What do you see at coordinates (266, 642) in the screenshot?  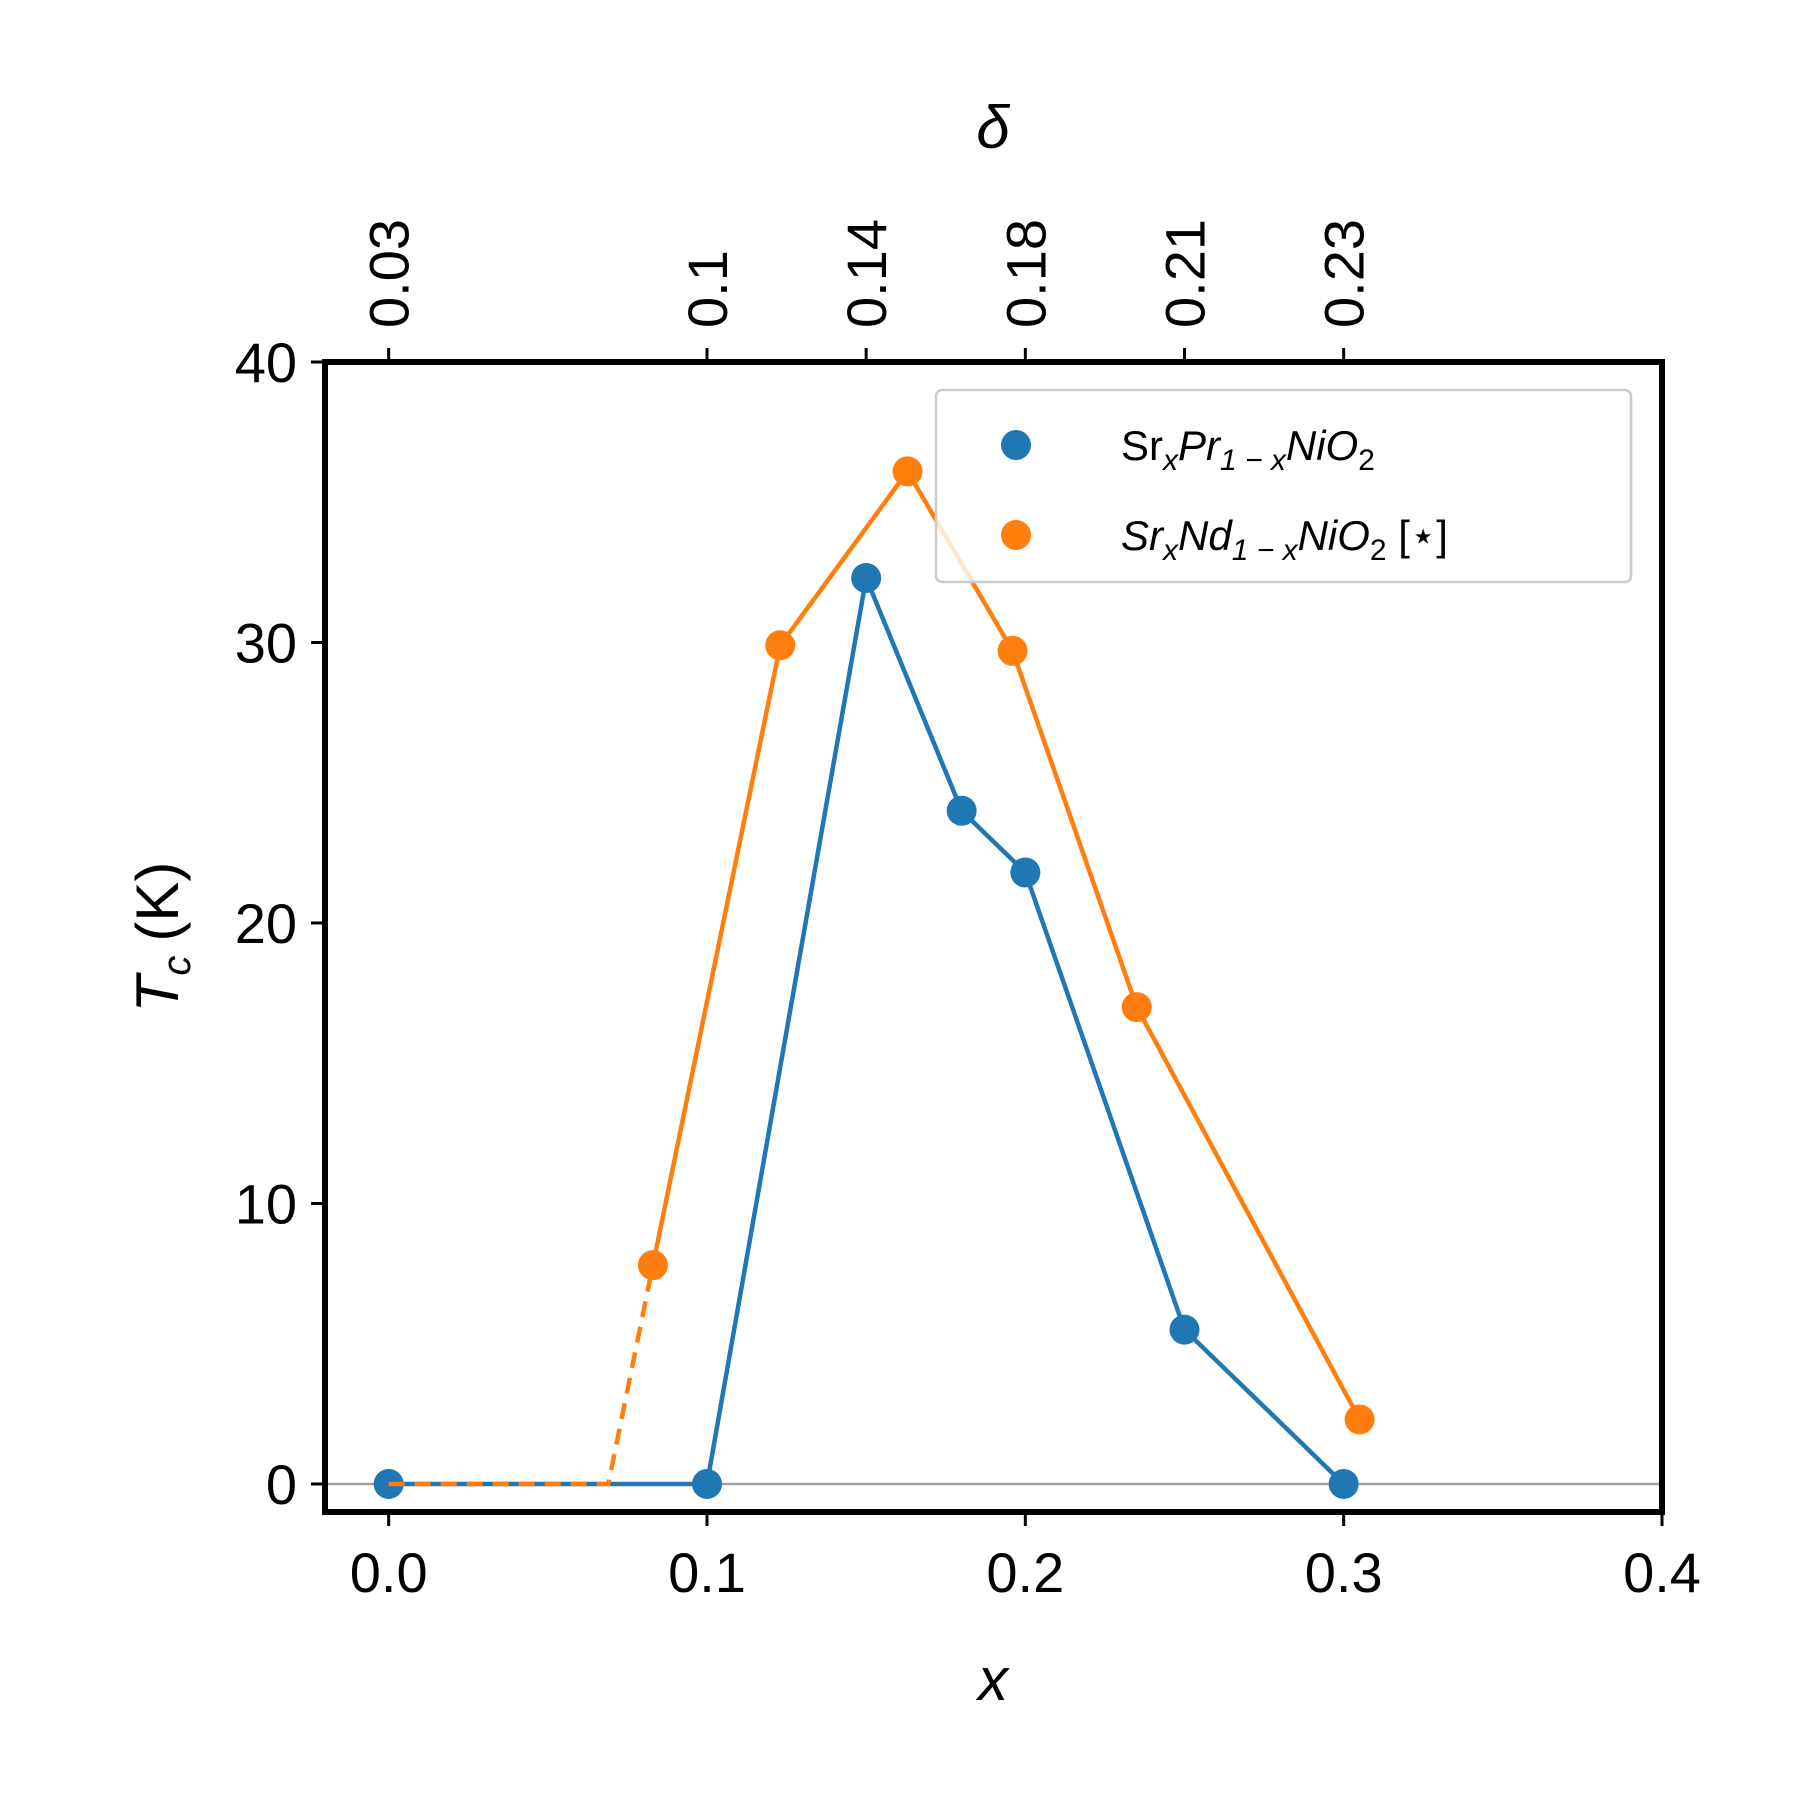 I see `y-tick-label: 30` at bounding box center [266, 642].